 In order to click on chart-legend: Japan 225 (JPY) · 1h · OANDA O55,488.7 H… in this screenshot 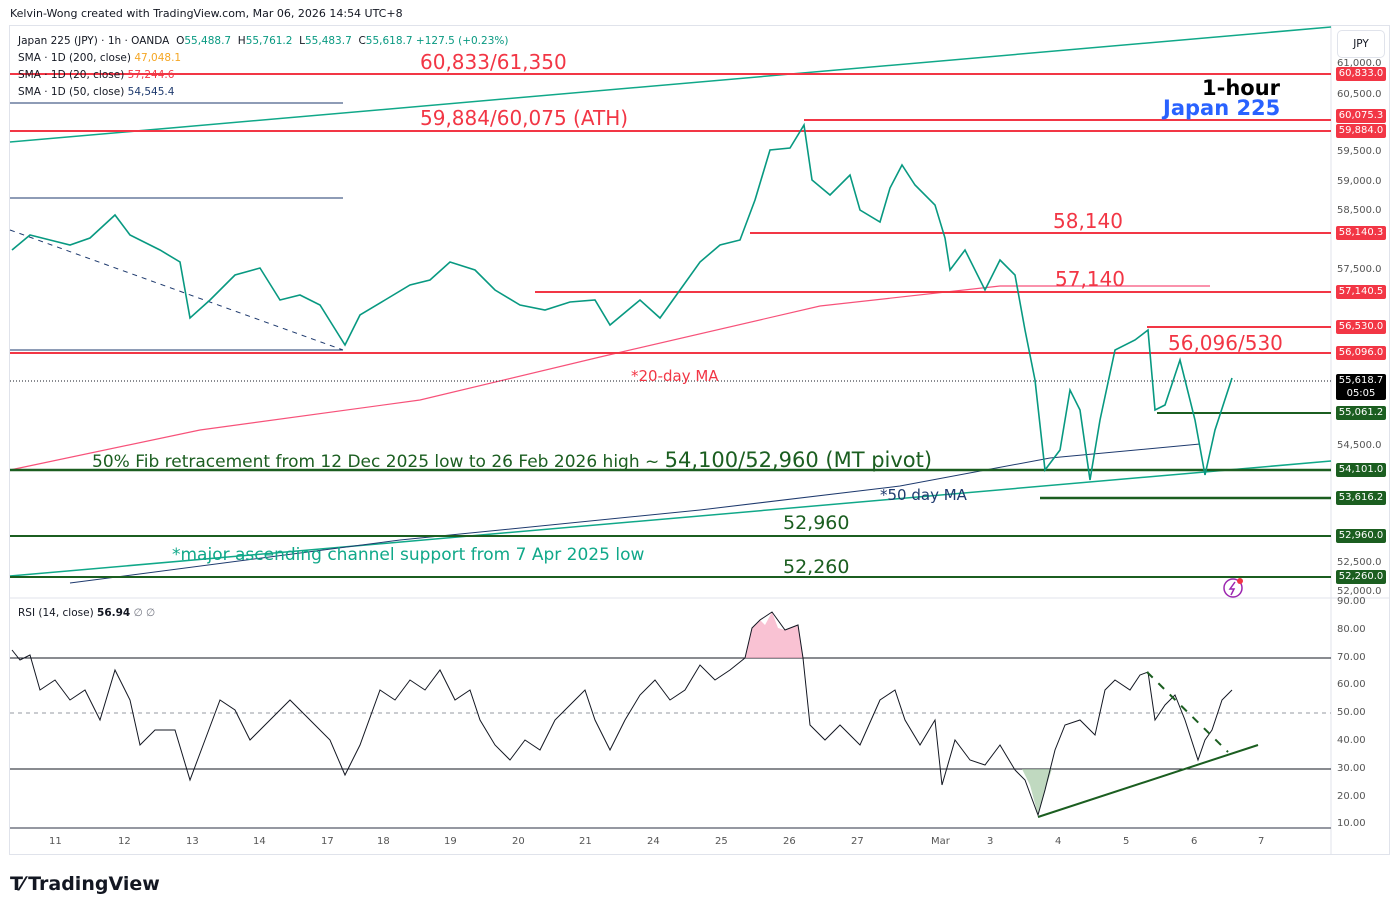, I will do `click(263, 67)`.